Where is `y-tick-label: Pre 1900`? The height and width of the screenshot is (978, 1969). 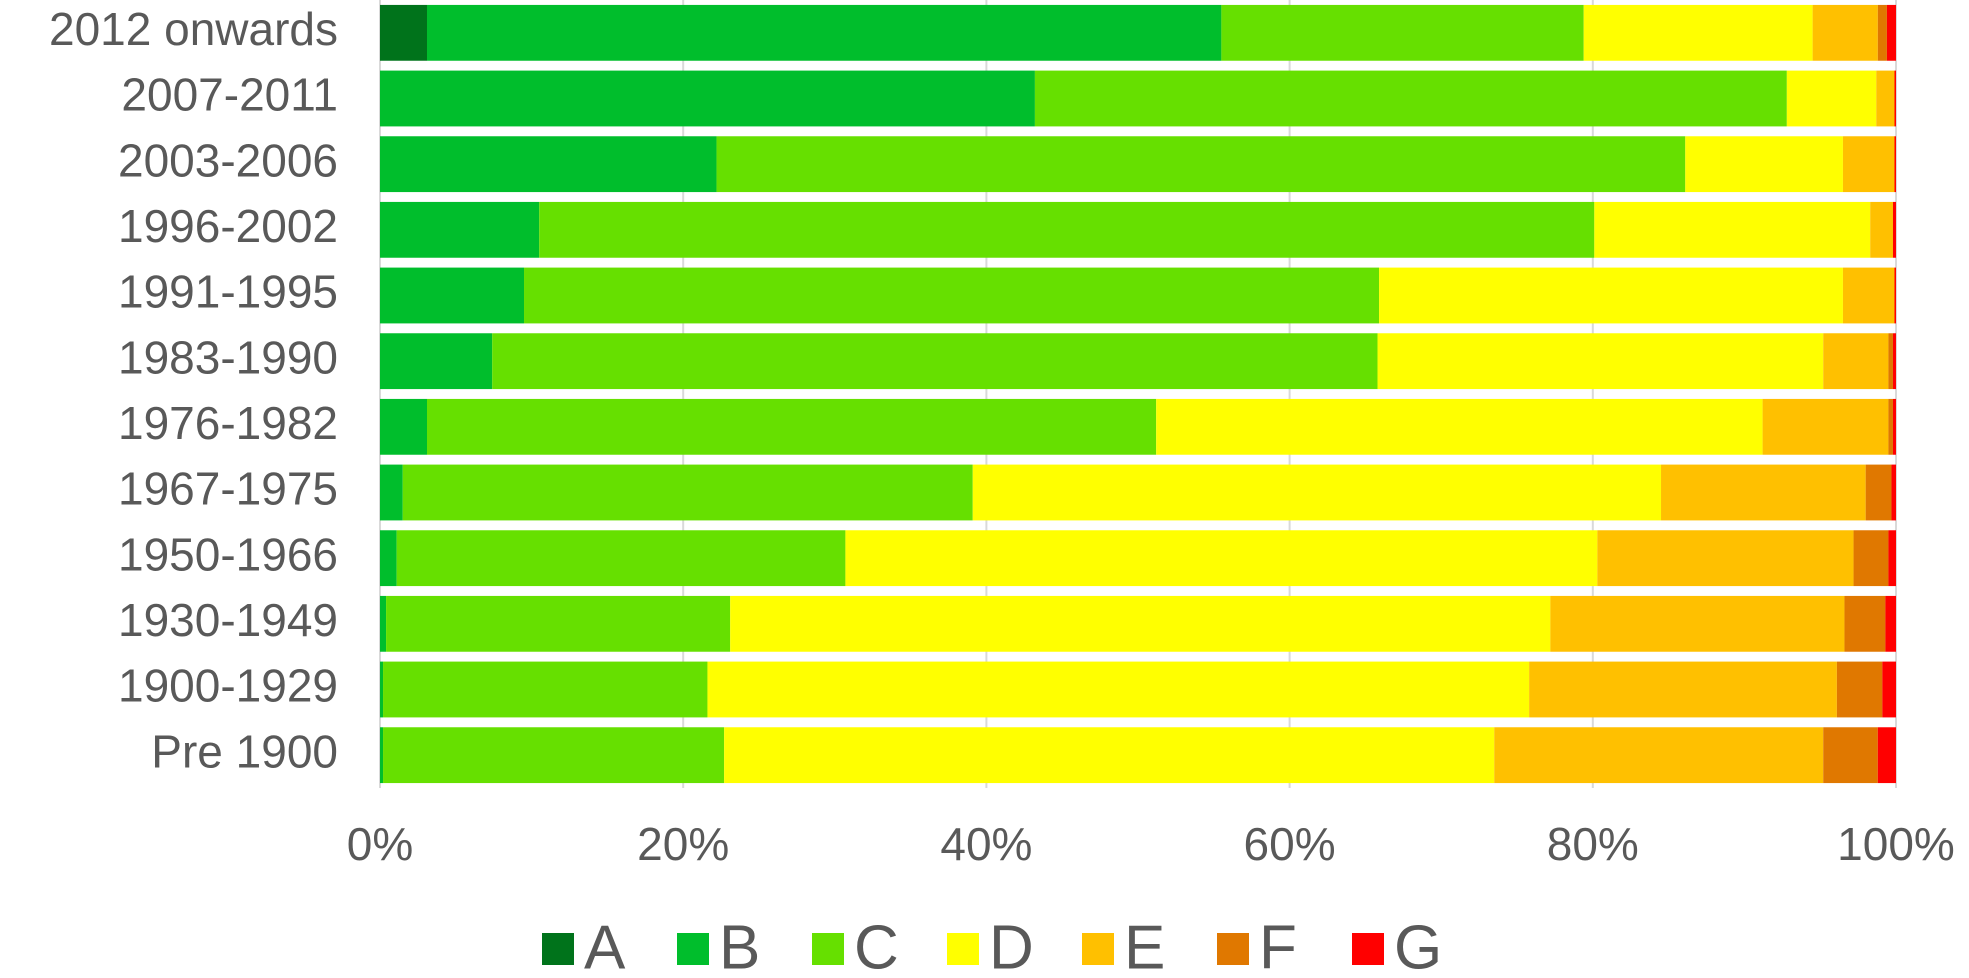 y-tick-label: Pre 1900 is located at coordinates (244, 751).